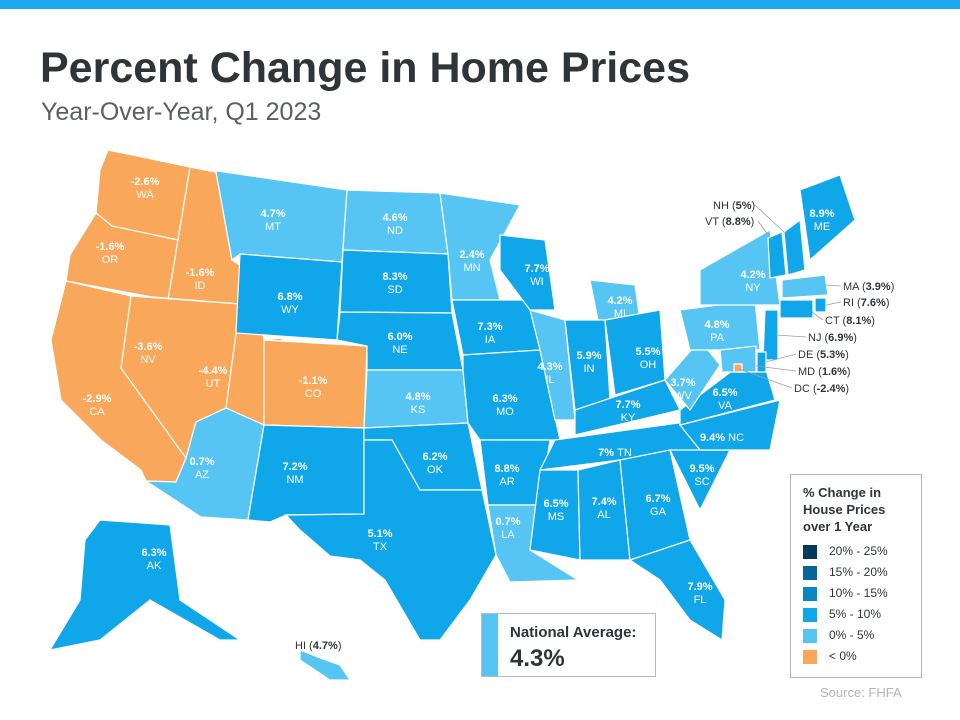 The image size is (960, 720). Describe the element at coordinates (588, 362) in the screenshot. I see `state-label-in: 5.9% IN` at that location.